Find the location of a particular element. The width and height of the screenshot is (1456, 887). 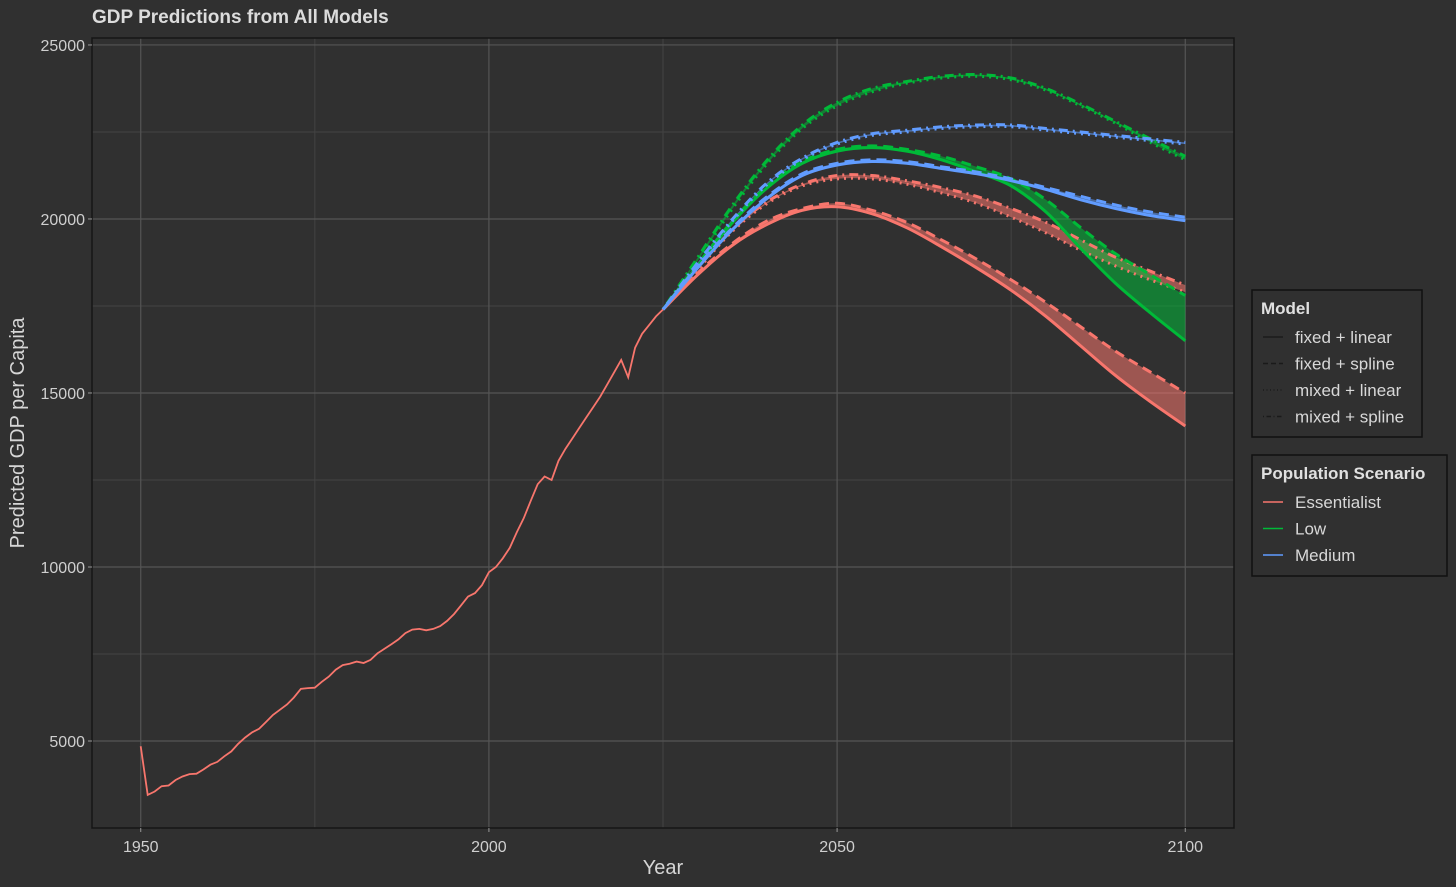

legend-model-label: mixed + spline is located at coordinates (1349, 417).